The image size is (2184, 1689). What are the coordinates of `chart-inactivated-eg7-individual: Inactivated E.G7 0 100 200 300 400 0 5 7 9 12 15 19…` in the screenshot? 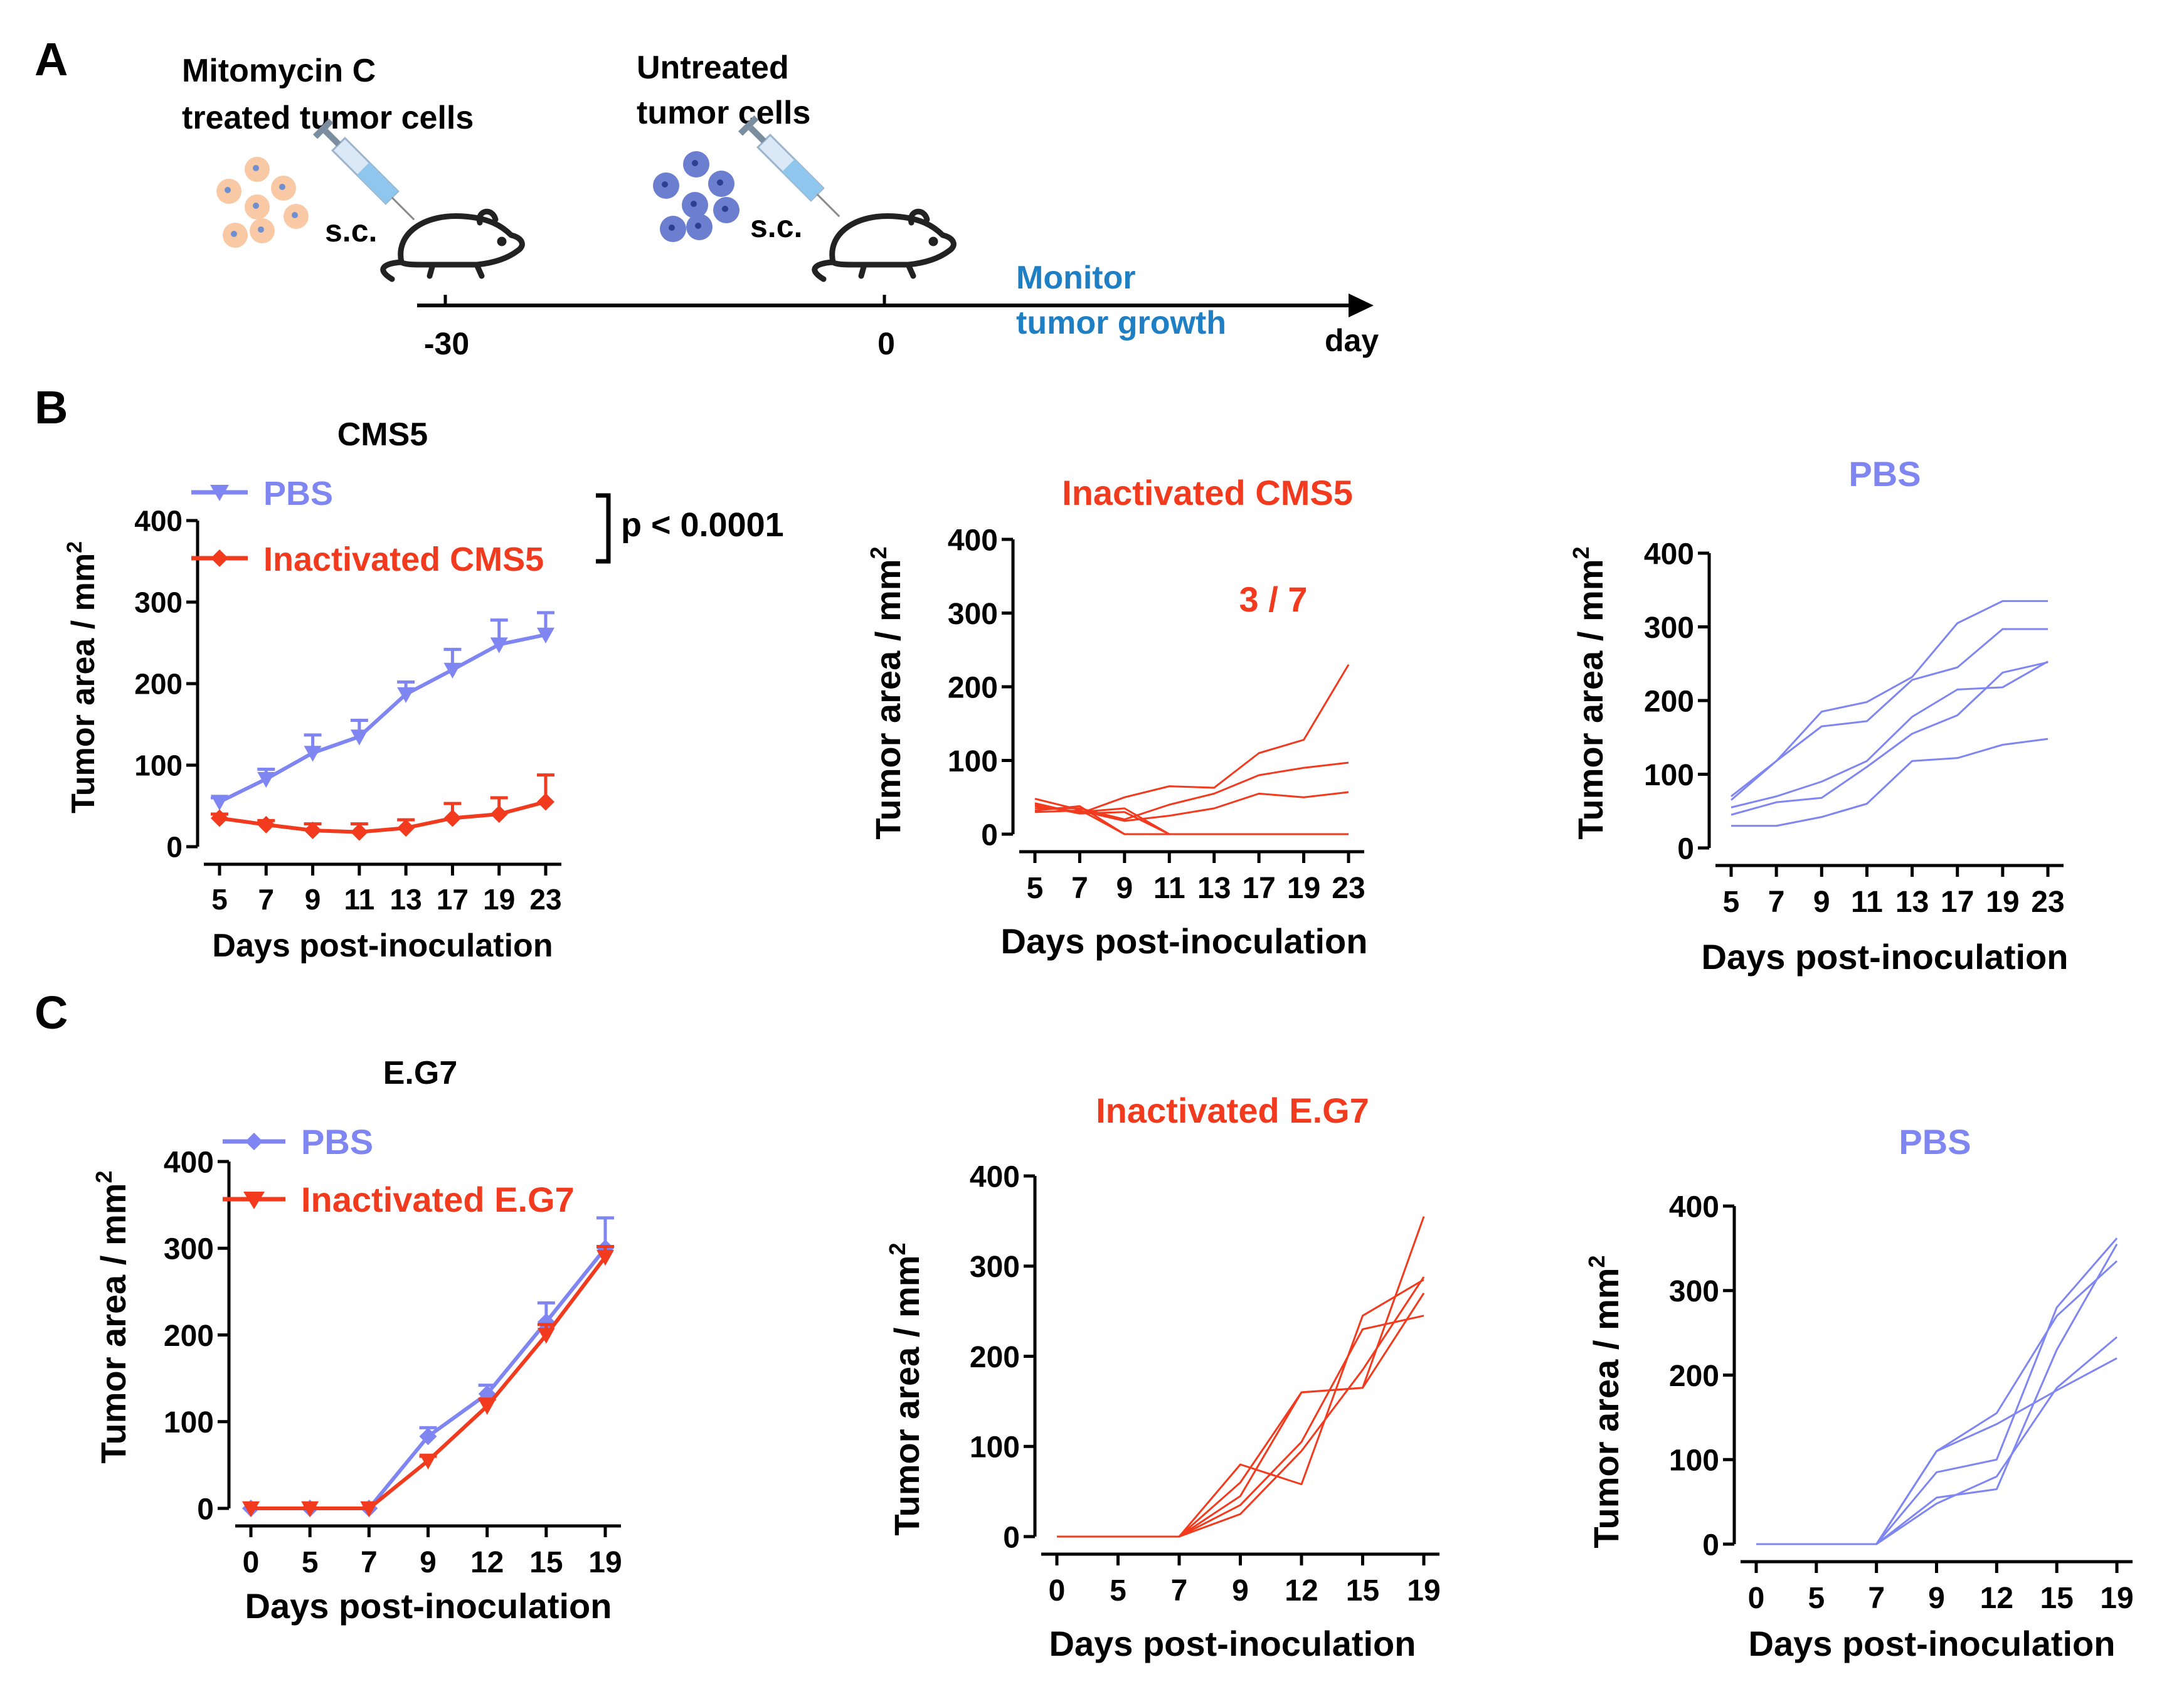 It's located at (1162, 1377).